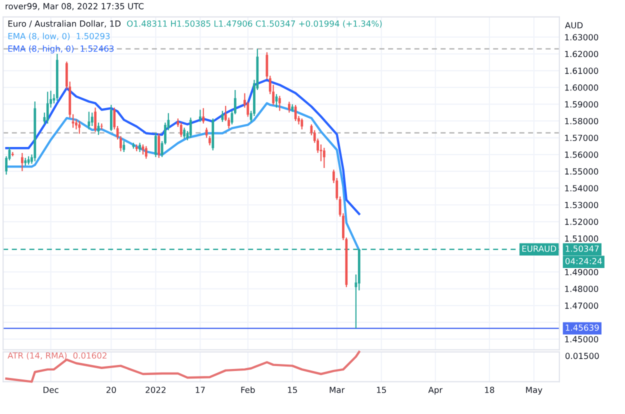 This screenshot has height=414, width=625. What do you see at coordinates (581, 305) in the screenshot?
I see `y-tick-label: 1.47000` at bounding box center [581, 305].